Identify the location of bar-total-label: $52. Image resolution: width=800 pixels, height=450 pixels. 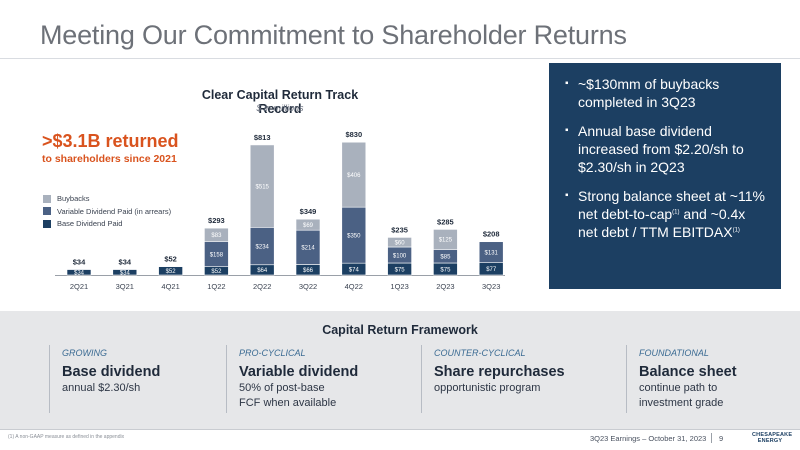
(170, 259).